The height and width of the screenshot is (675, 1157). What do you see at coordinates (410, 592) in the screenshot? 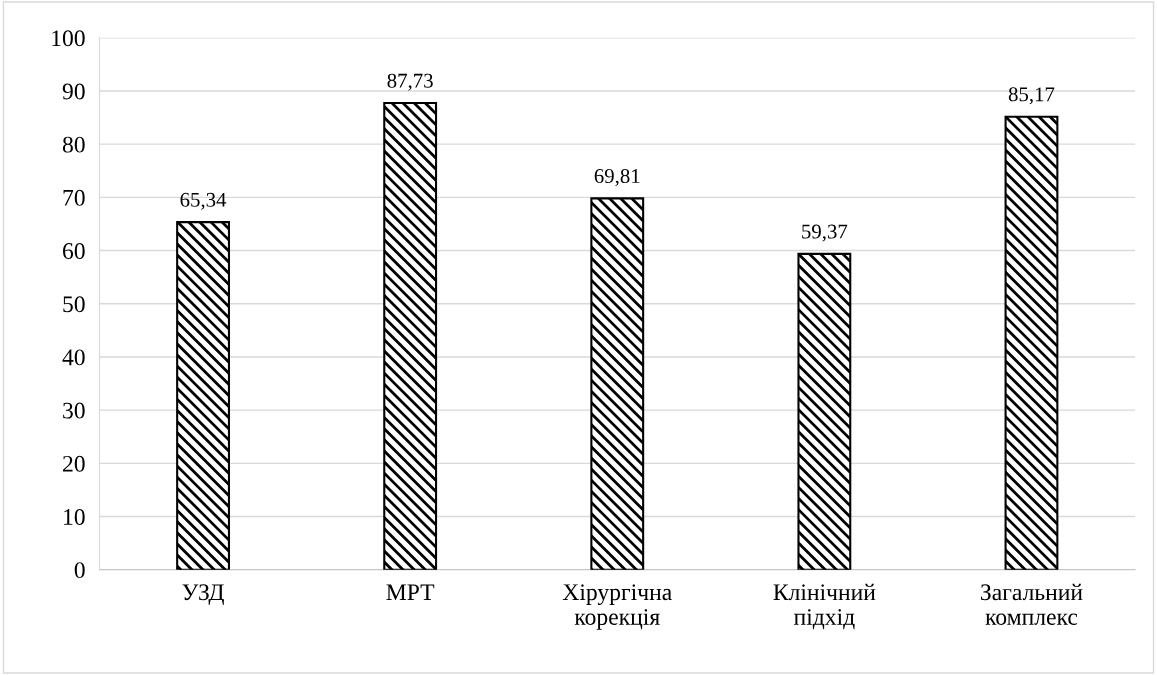
I see `x-tick-label: МРТ` at bounding box center [410, 592].